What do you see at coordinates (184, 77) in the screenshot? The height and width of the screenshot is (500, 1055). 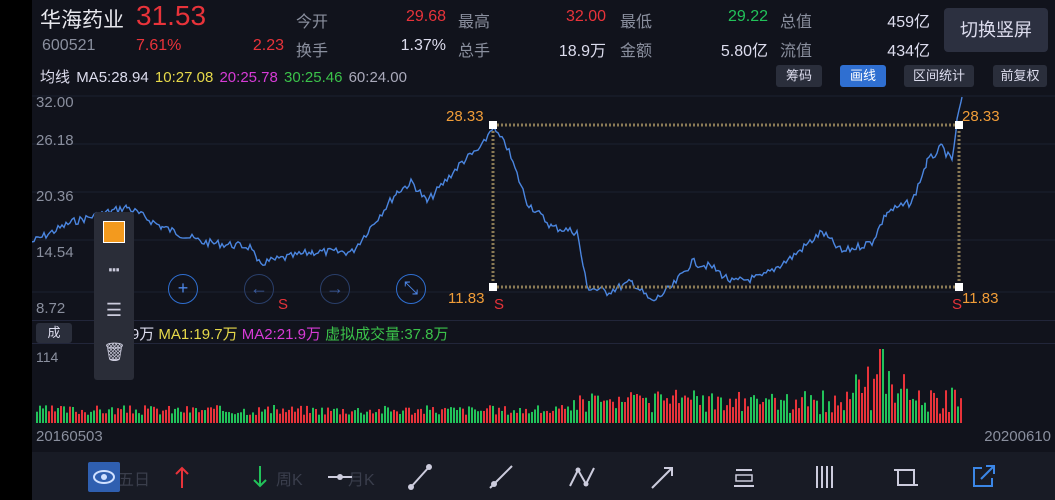 I see `ma10-value: 10:27.08` at bounding box center [184, 77].